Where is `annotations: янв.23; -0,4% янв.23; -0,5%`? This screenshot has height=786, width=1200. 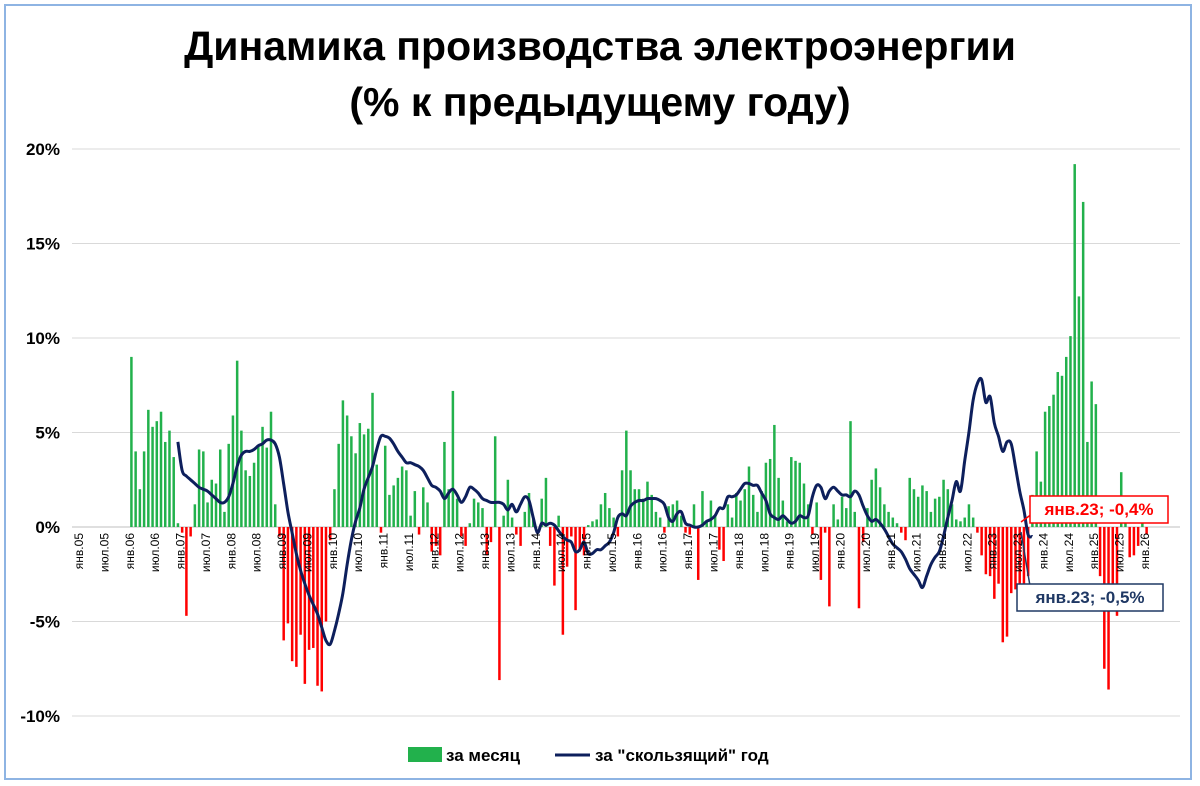 annotations: янв.23; -0,4% янв.23; -0,5% is located at coordinates (1092, 553).